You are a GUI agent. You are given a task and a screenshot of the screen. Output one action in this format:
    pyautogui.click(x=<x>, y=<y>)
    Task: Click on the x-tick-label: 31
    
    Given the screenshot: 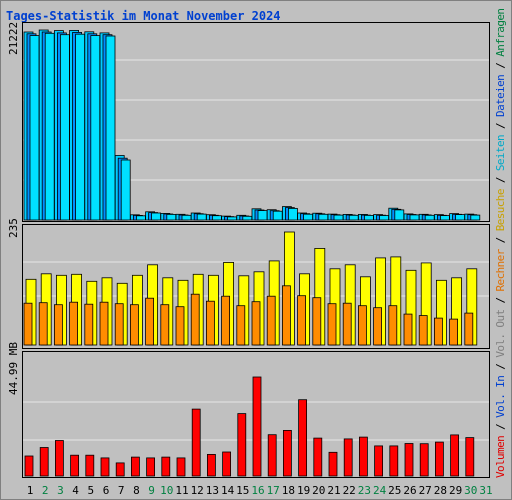 What is the action you would take?
    pyautogui.click(x=485, y=490)
    